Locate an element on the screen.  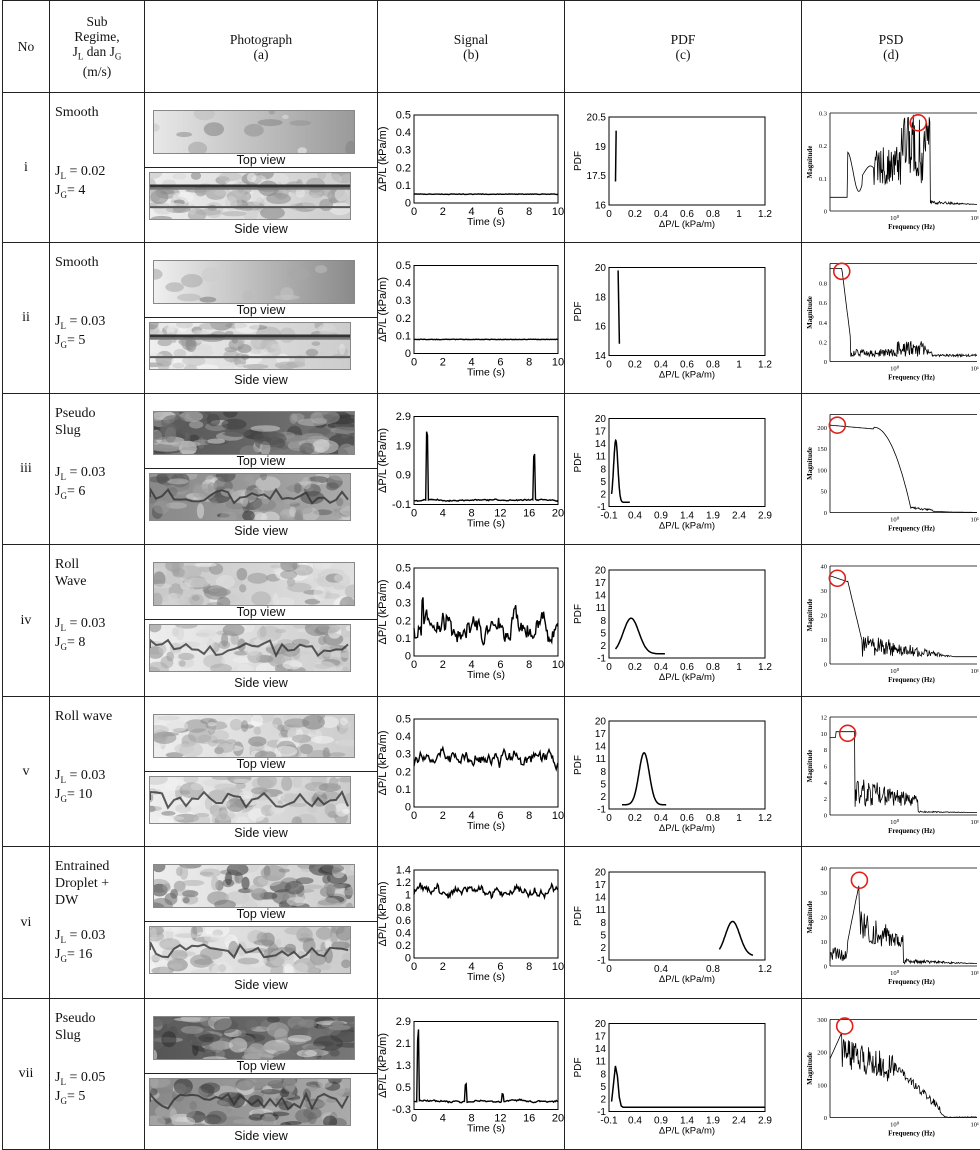
row-number: vii is located at coordinates (26, 1074).